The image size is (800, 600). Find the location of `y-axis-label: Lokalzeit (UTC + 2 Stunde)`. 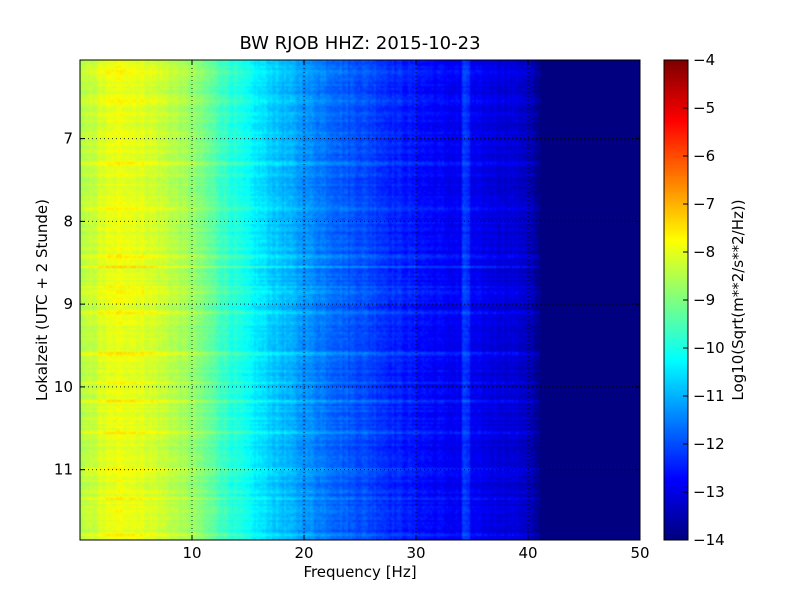

y-axis-label: Lokalzeit (UTC + 2 Stunde) is located at coordinates (42, 300).